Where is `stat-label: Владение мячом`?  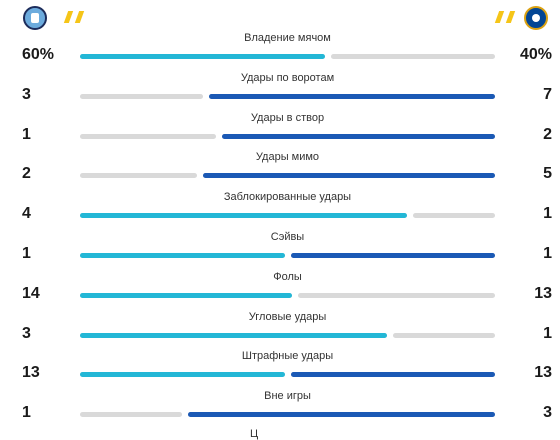 stat-label: Владение мячом is located at coordinates (287, 38).